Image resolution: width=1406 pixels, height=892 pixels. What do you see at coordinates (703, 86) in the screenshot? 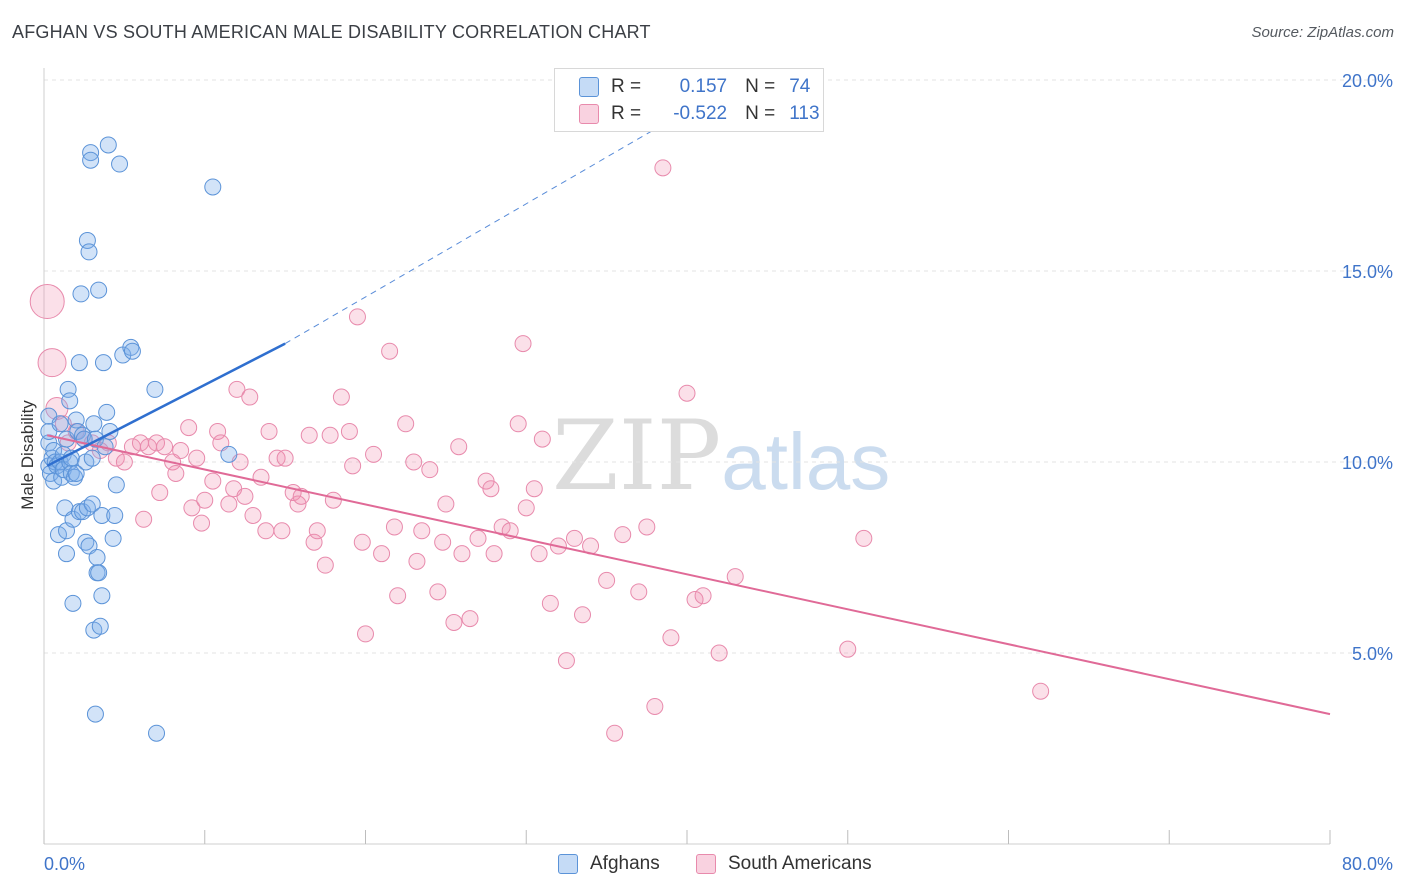
I see `r-value: 0.157` at bounding box center [703, 86].